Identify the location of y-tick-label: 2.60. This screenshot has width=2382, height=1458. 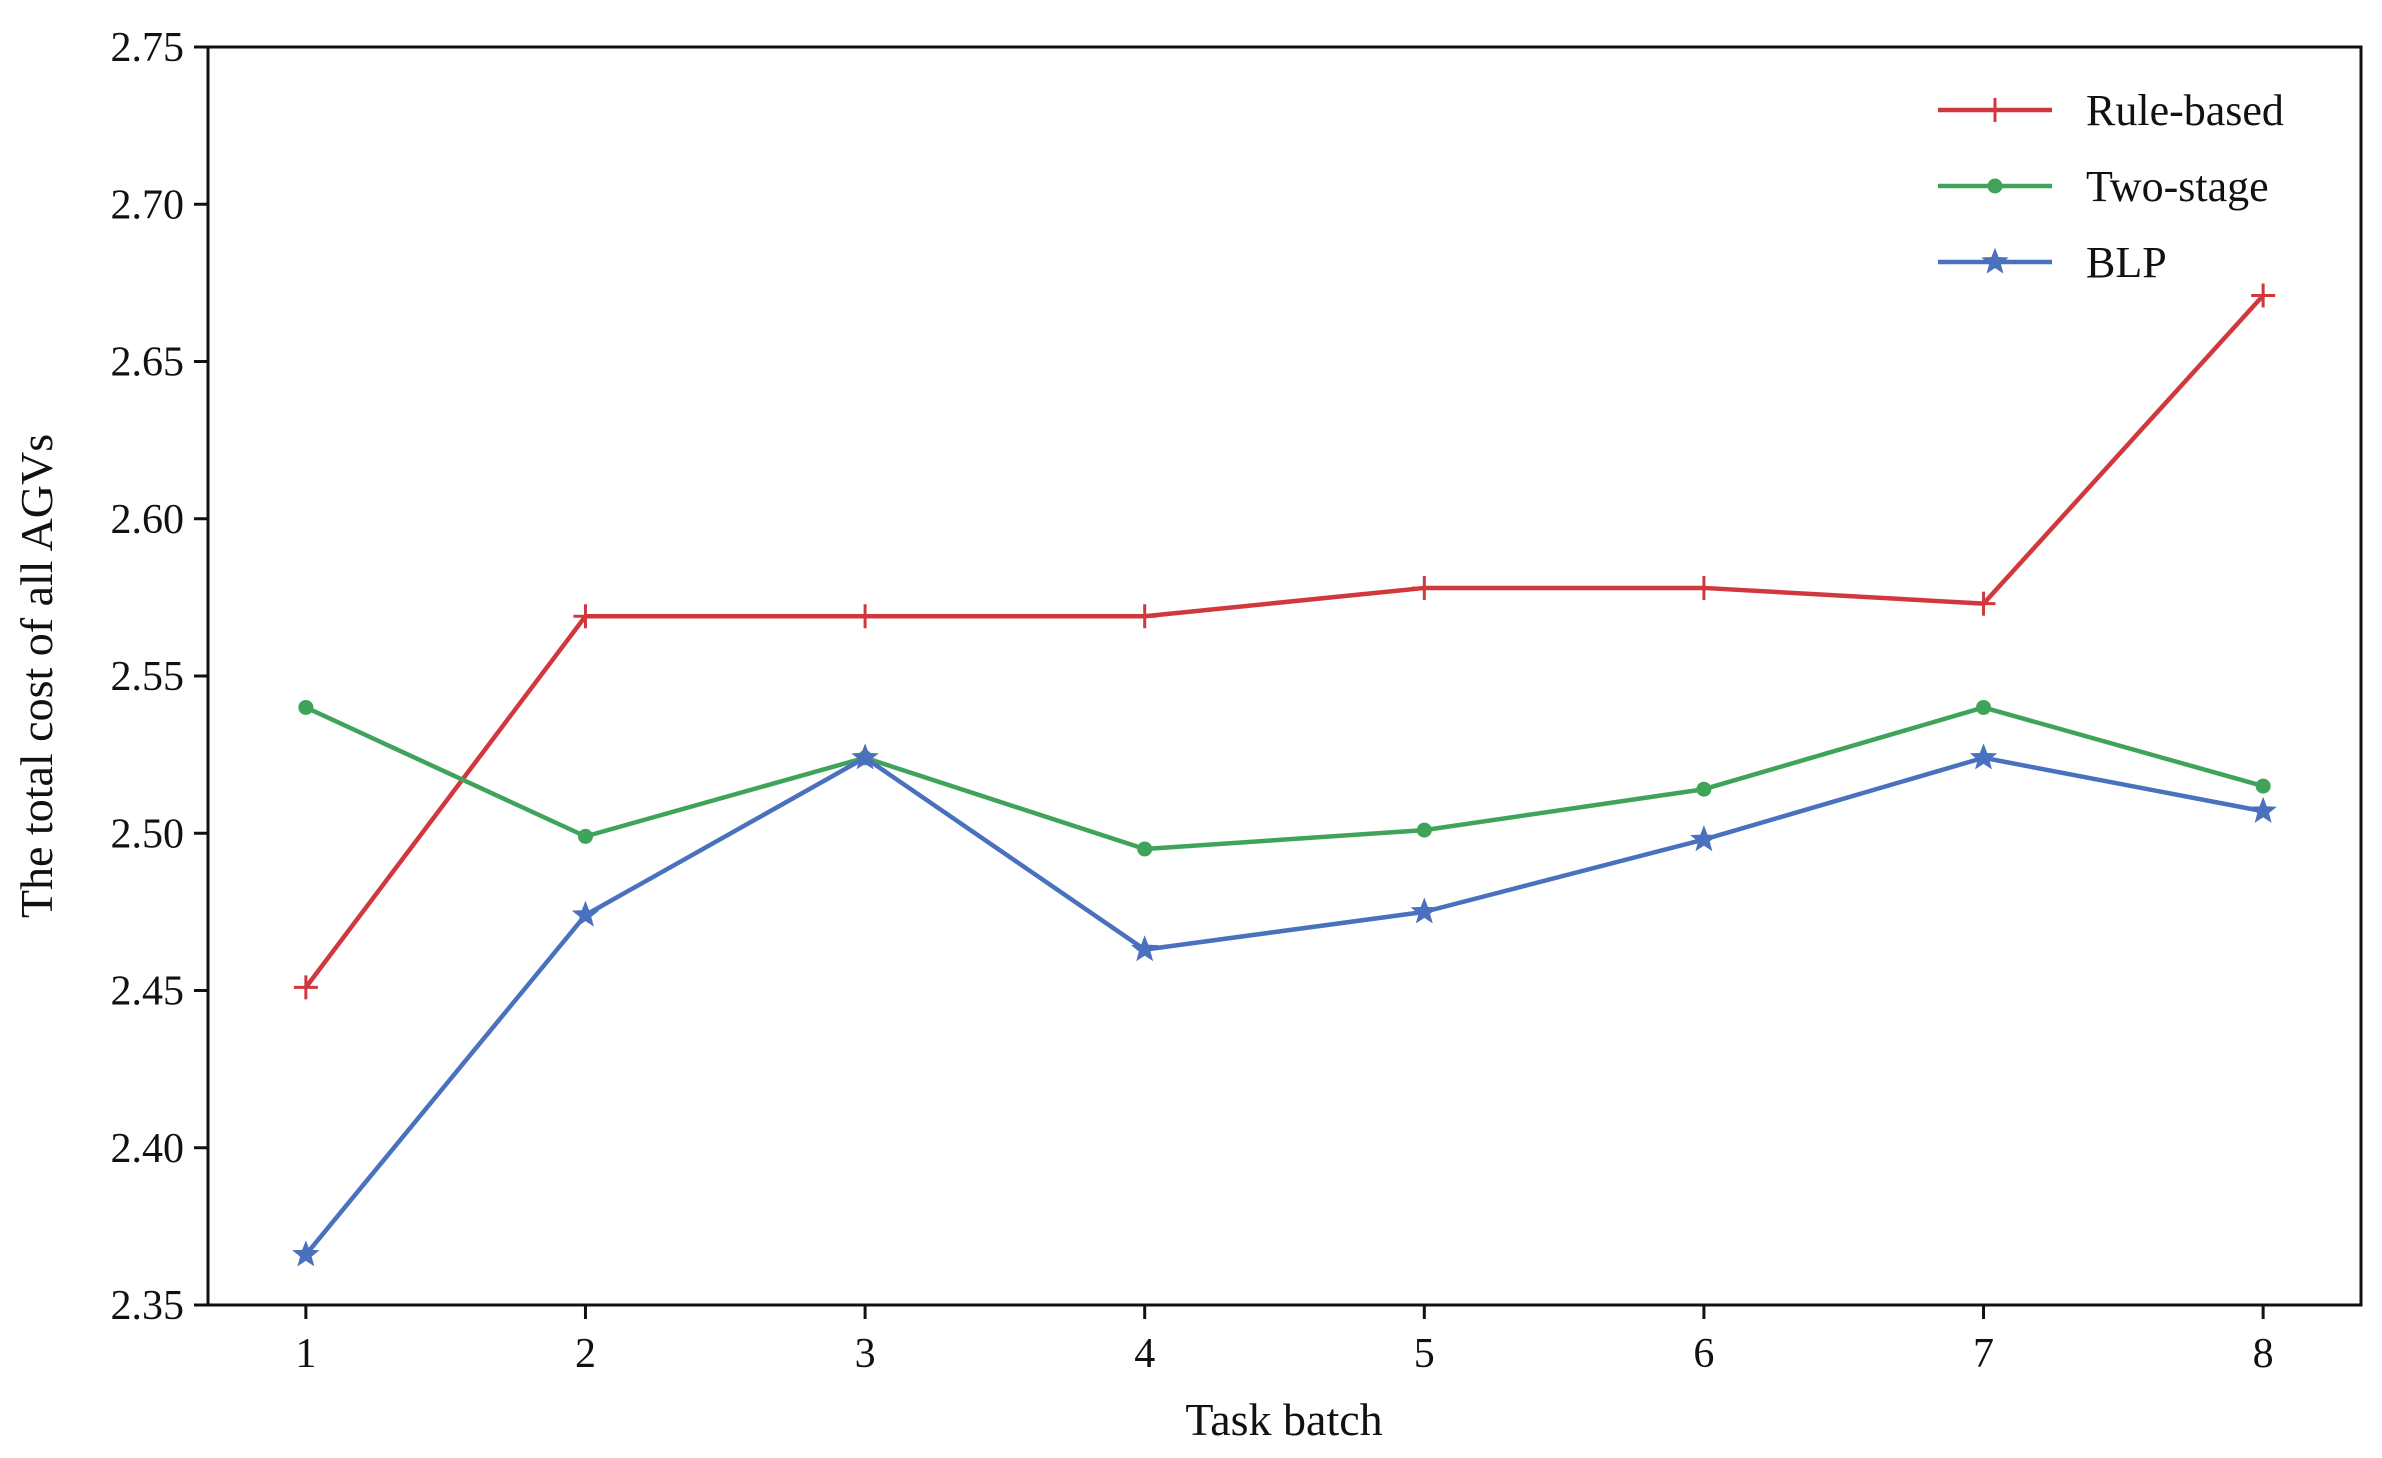
(148, 520).